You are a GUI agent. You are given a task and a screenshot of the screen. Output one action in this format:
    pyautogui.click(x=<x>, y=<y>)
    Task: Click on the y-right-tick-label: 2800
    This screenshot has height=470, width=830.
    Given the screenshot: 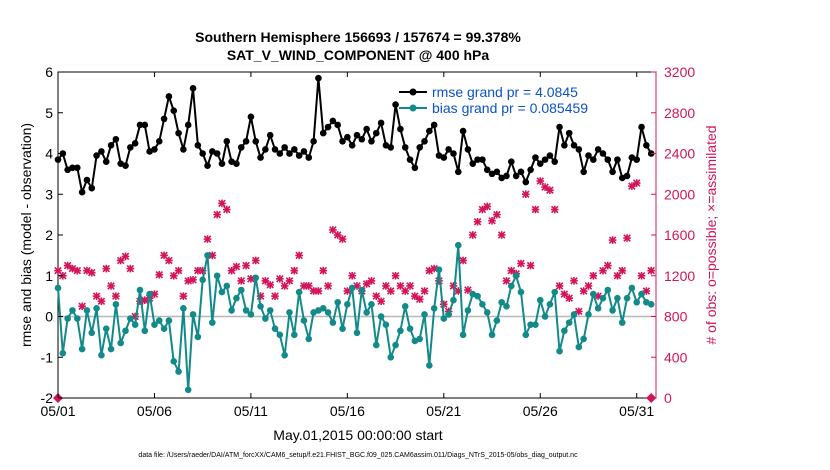 What is the action you would take?
    pyautogui.click(x=679, y=113)
    